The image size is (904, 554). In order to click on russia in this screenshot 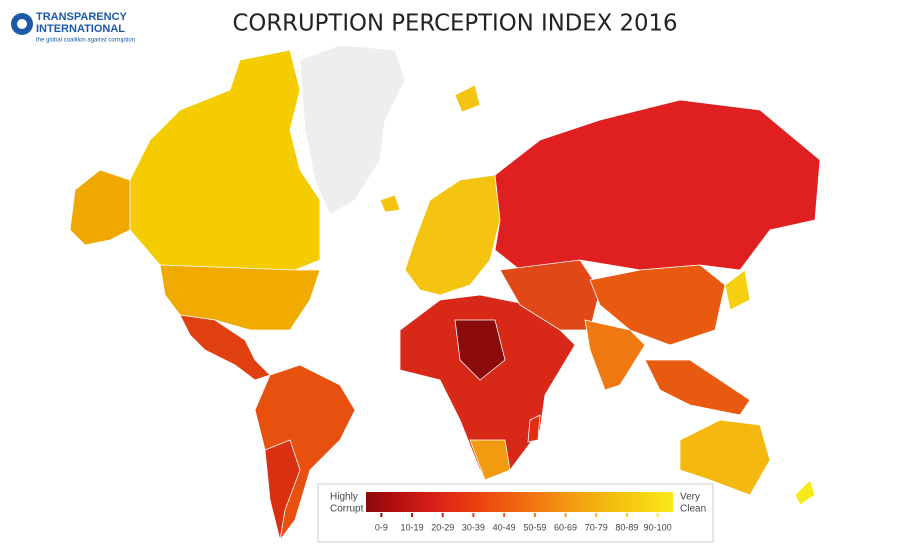, I will do `click(657, 185)`.